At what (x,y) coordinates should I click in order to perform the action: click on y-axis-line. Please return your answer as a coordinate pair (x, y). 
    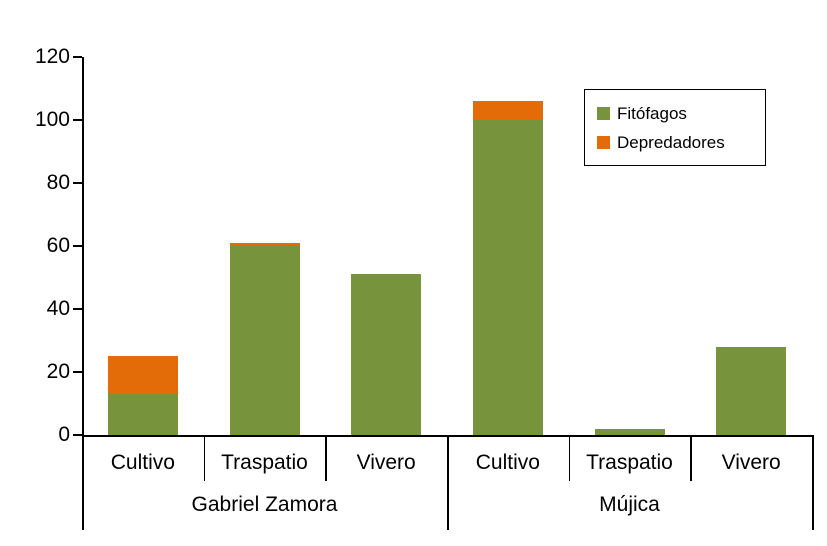
    Looking at the image, I should click on (83, 246).